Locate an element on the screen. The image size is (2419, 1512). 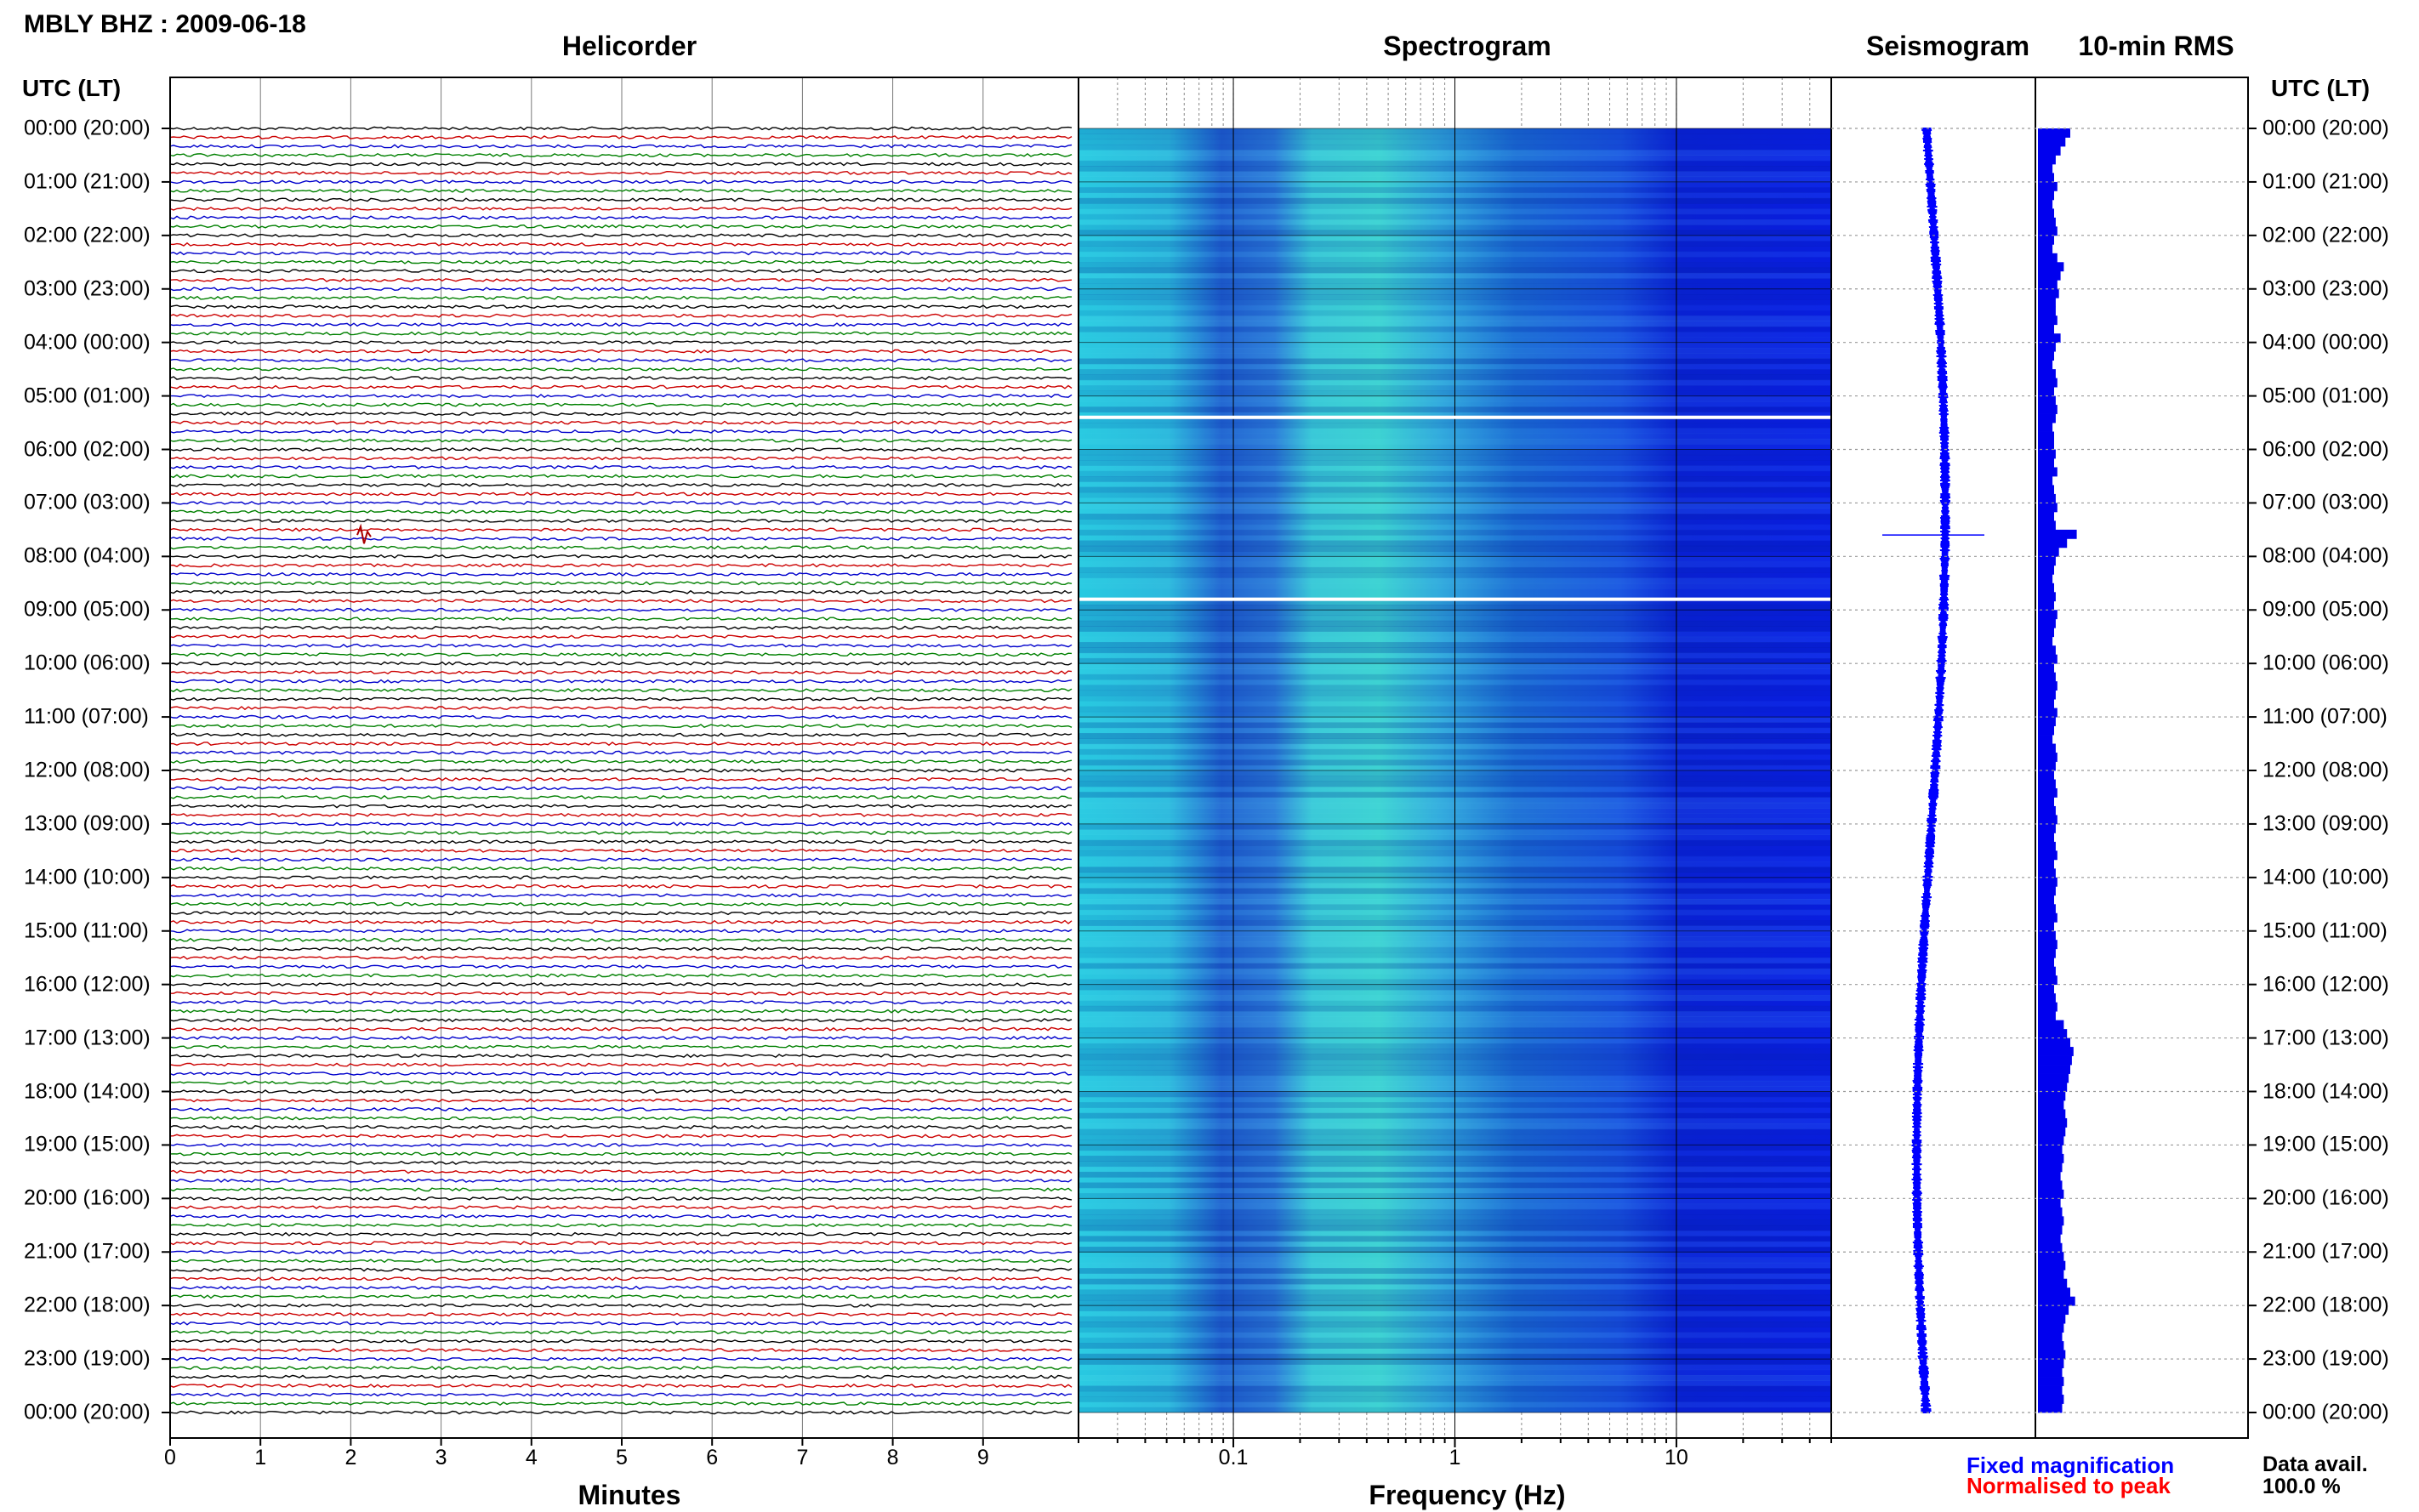
time-label: 11:00 (07:00) is located at coordinates (2325, 716).